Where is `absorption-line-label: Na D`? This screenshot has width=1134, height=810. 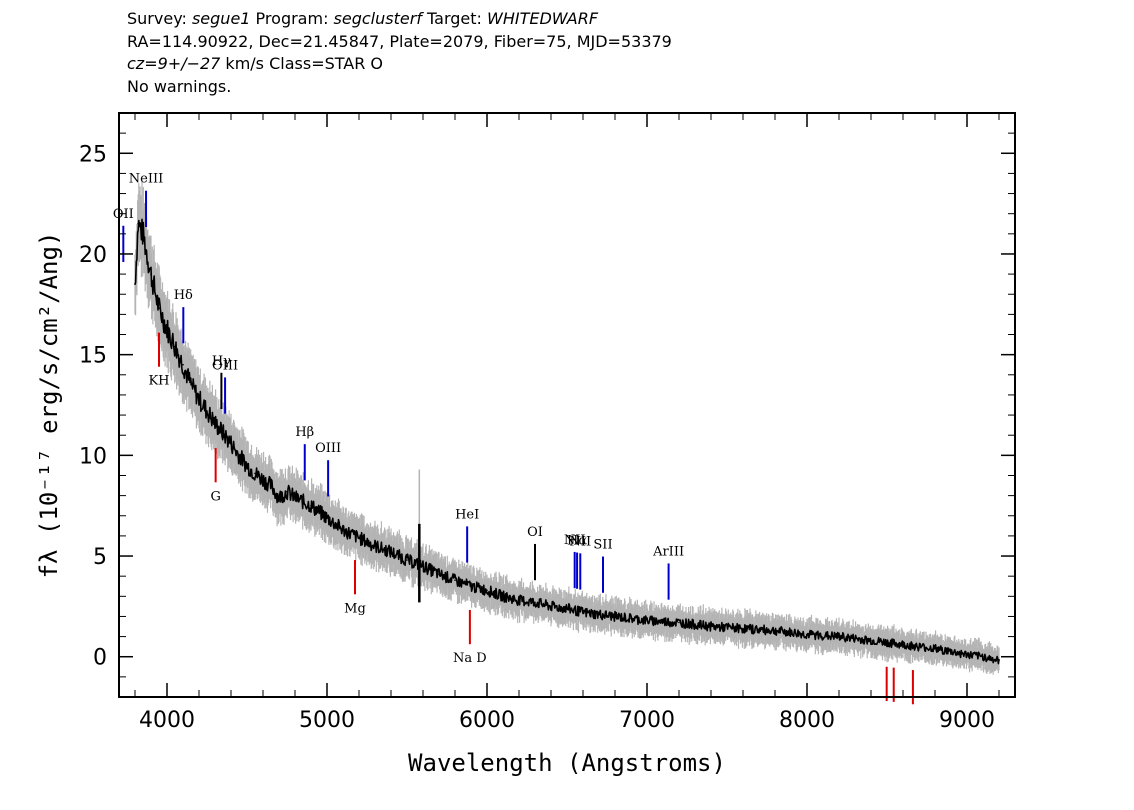 absorption-line-label: Na D is located at coordinates (470, 658).